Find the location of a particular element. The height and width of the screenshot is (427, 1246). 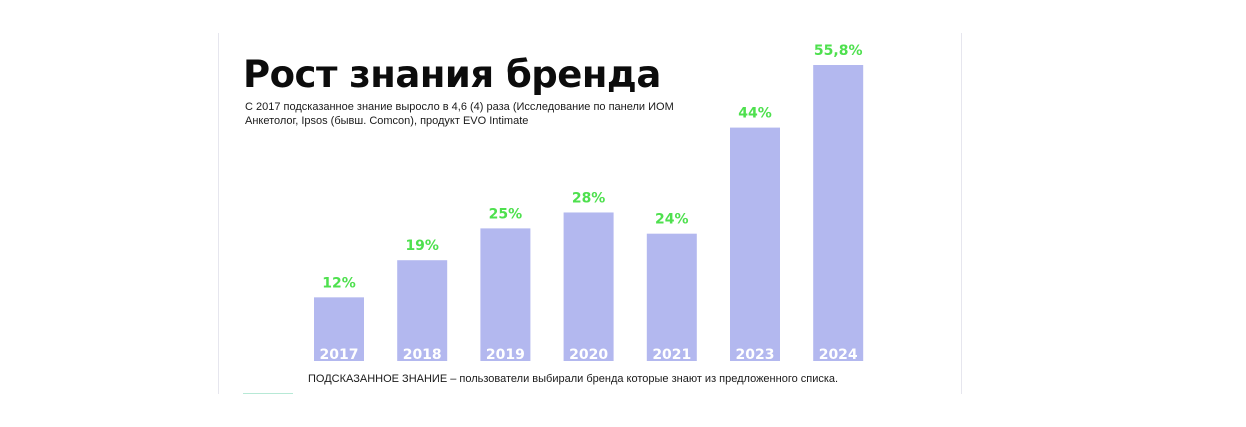

value-label-2020: 28% is located at coordinates (589, 198).